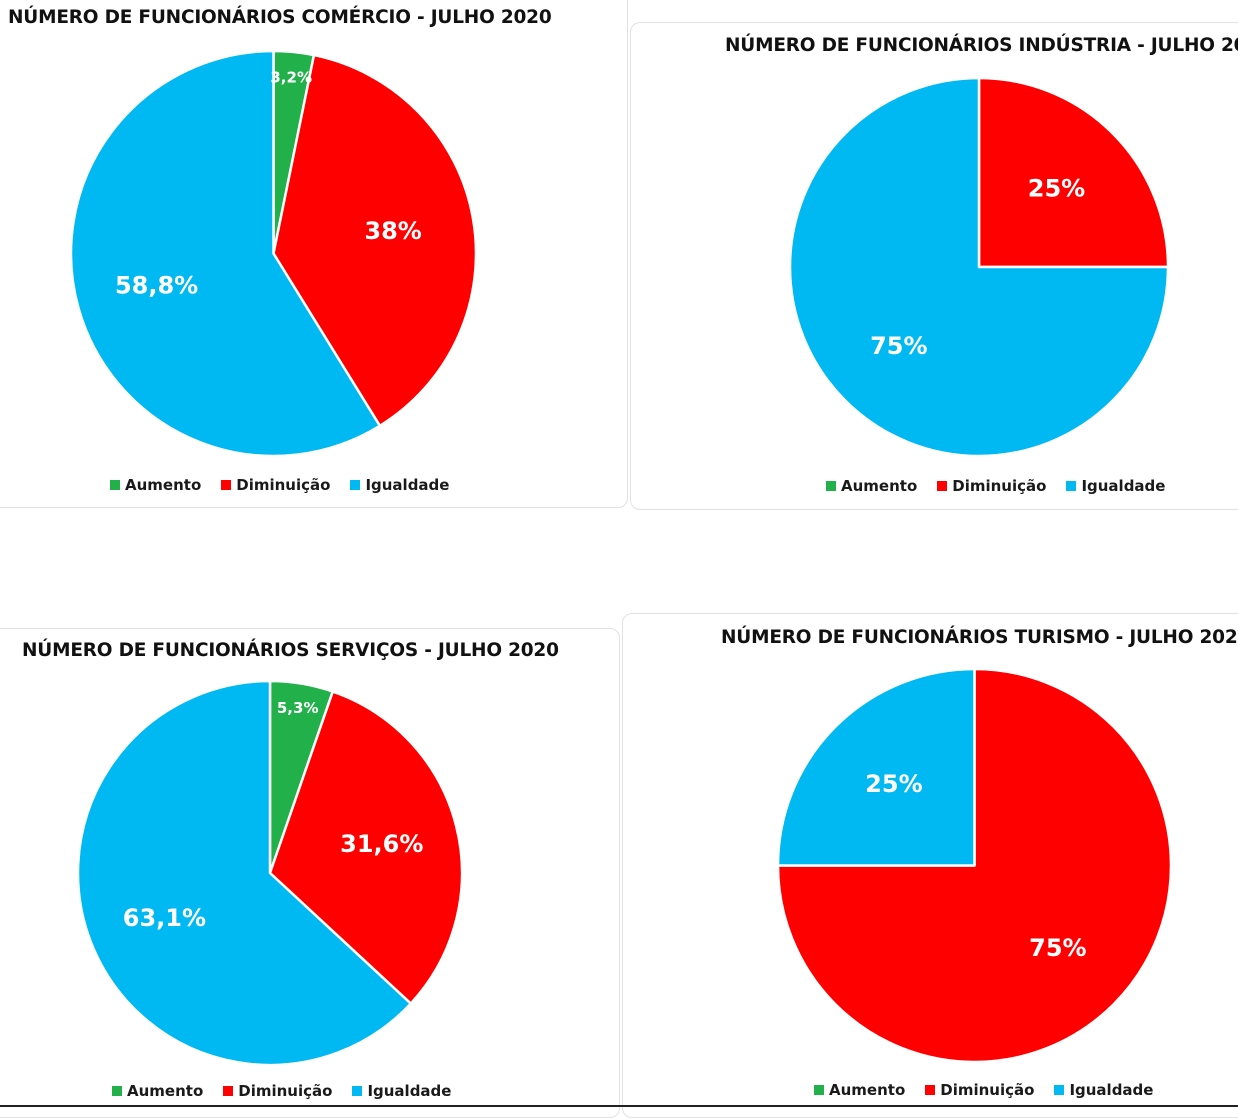 This screenshot has width=1238, height=1118. I want to click on data-label-igualdade: 25%, so click(893, 784).